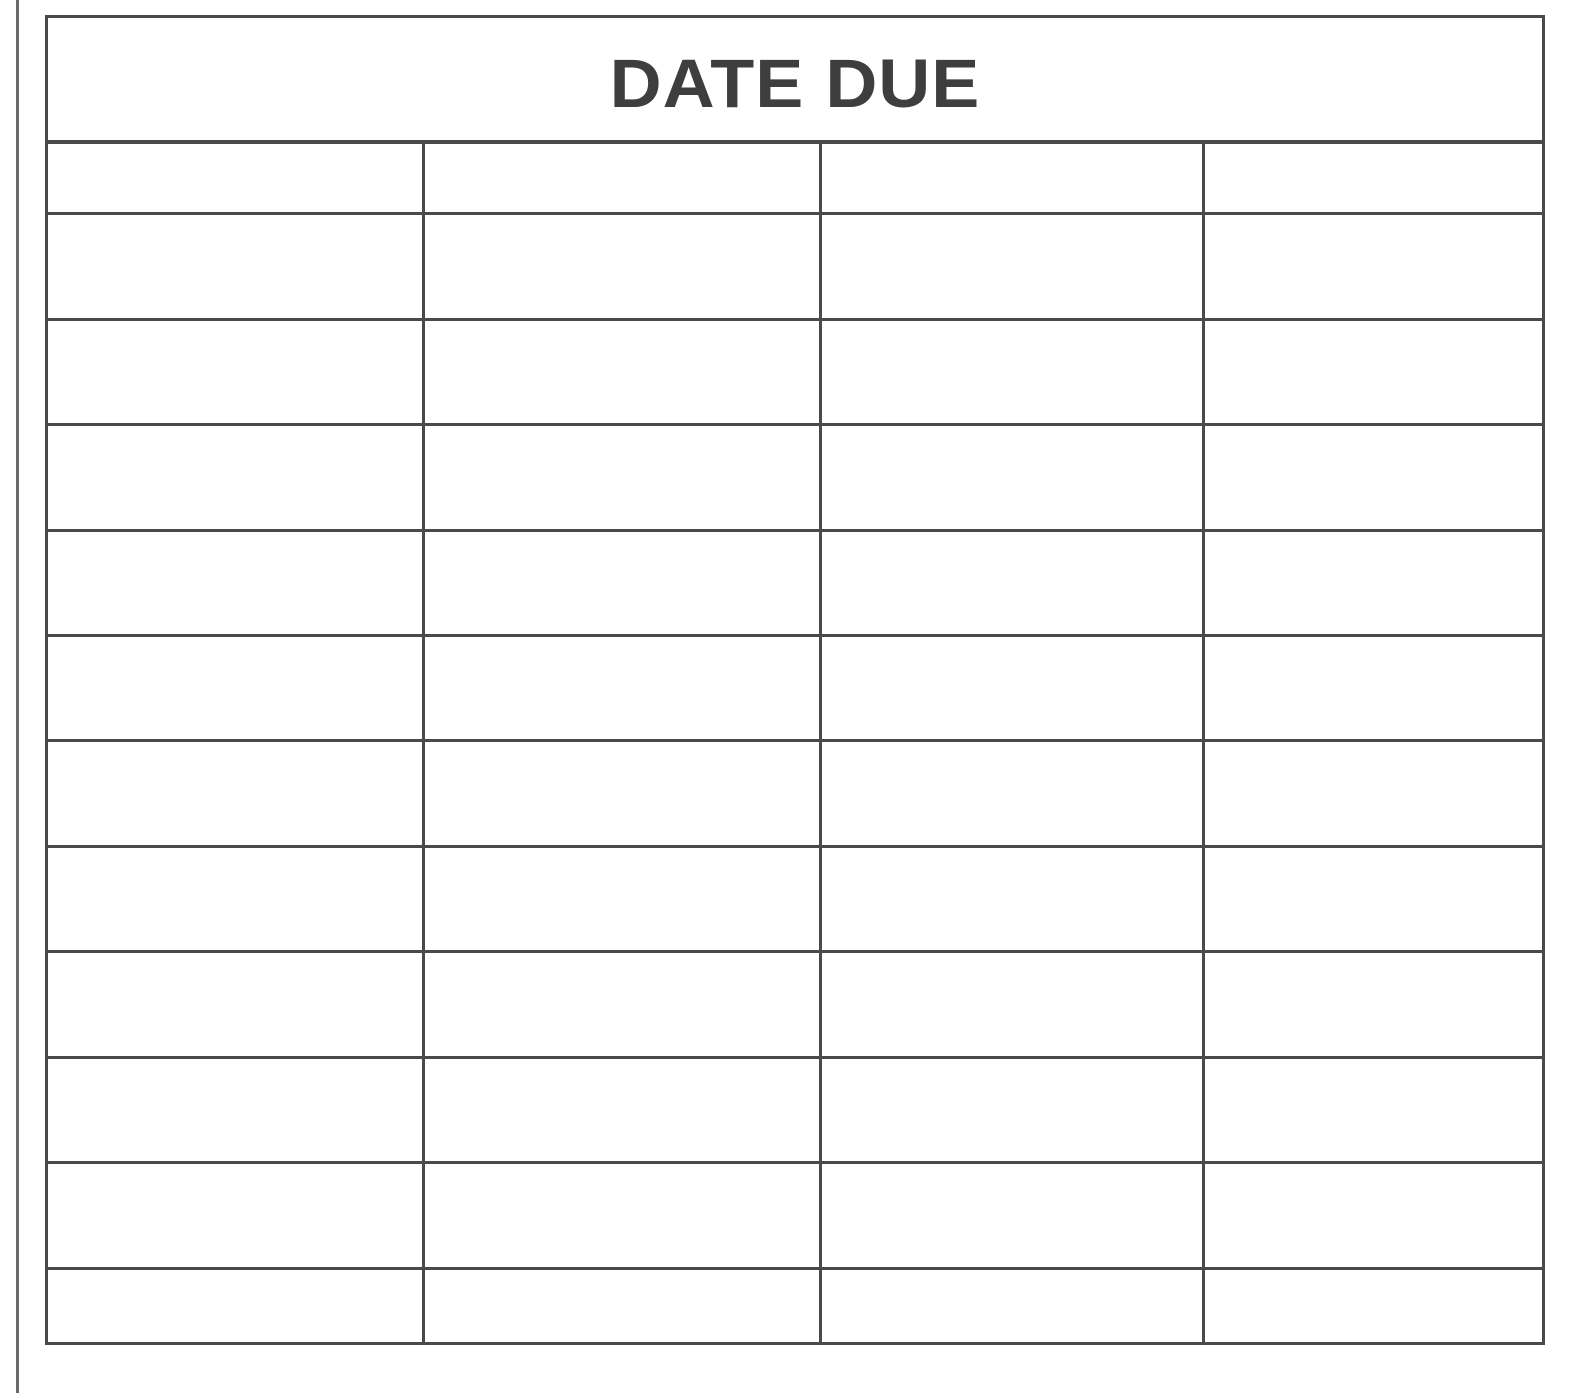 The width and height of the screenshot is (1588, 1393). I want to click on card-title: DATE DUE, so click(795, 84).